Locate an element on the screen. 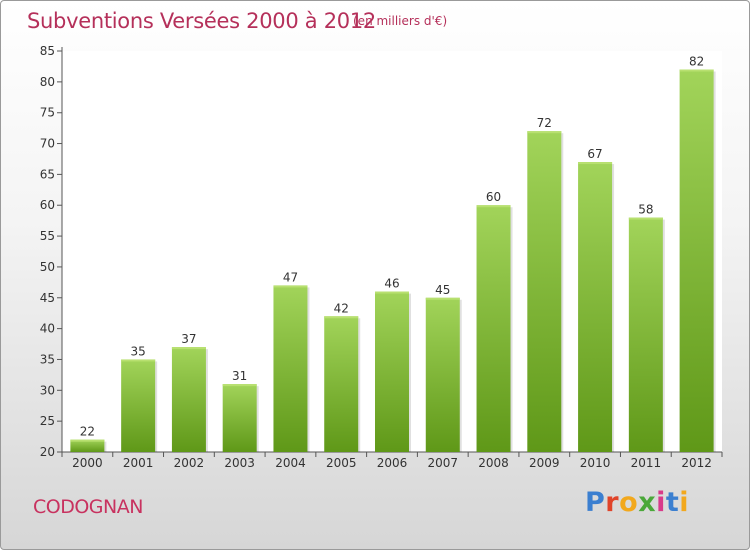 Image resolution: width=750 pixels, height=550 pixels. bar-2008 is located at coordinates (493, 328).